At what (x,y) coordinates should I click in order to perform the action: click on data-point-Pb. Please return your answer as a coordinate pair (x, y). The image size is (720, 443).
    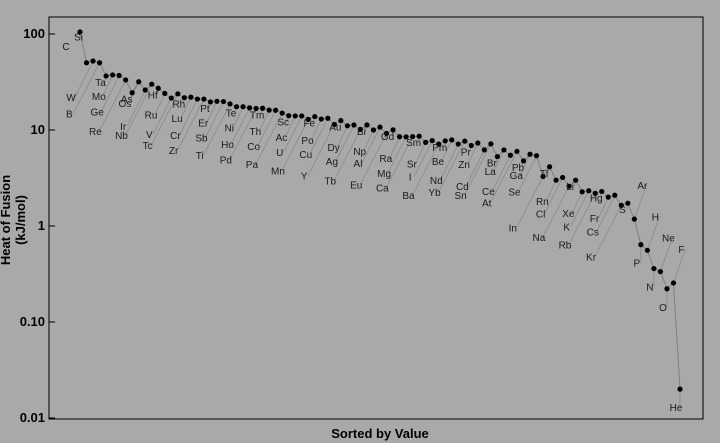
    Looking at the image, I should click on (523, 161).